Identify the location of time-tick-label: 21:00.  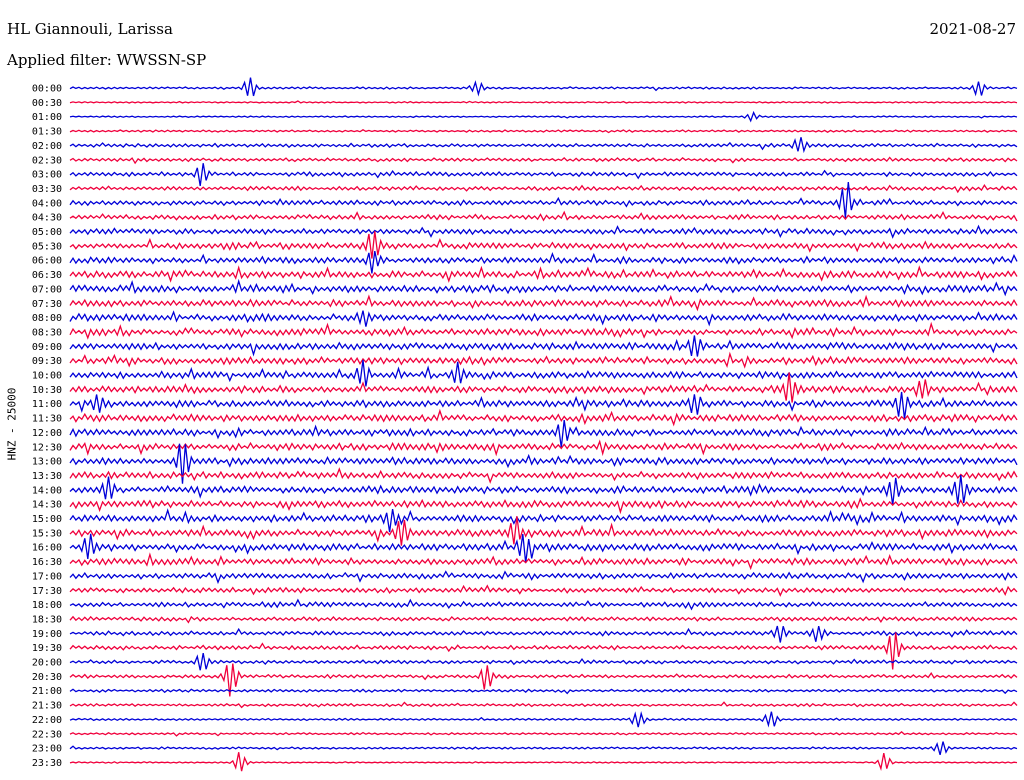
(47, 691).